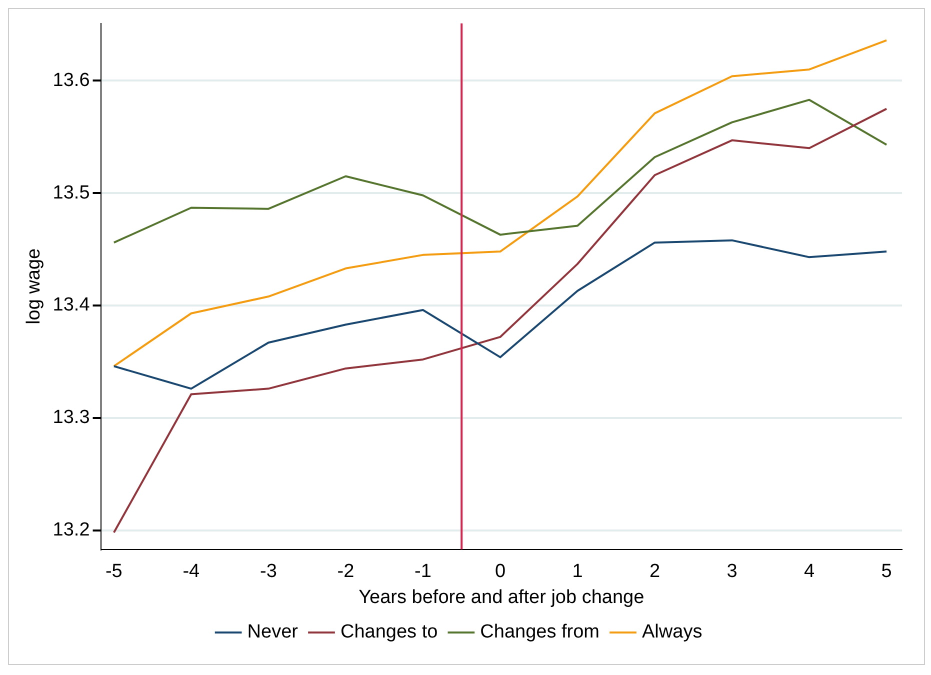 This screenshot has height=675, width=931. I want to click on x-tick-label: 1, so click(577, 571).